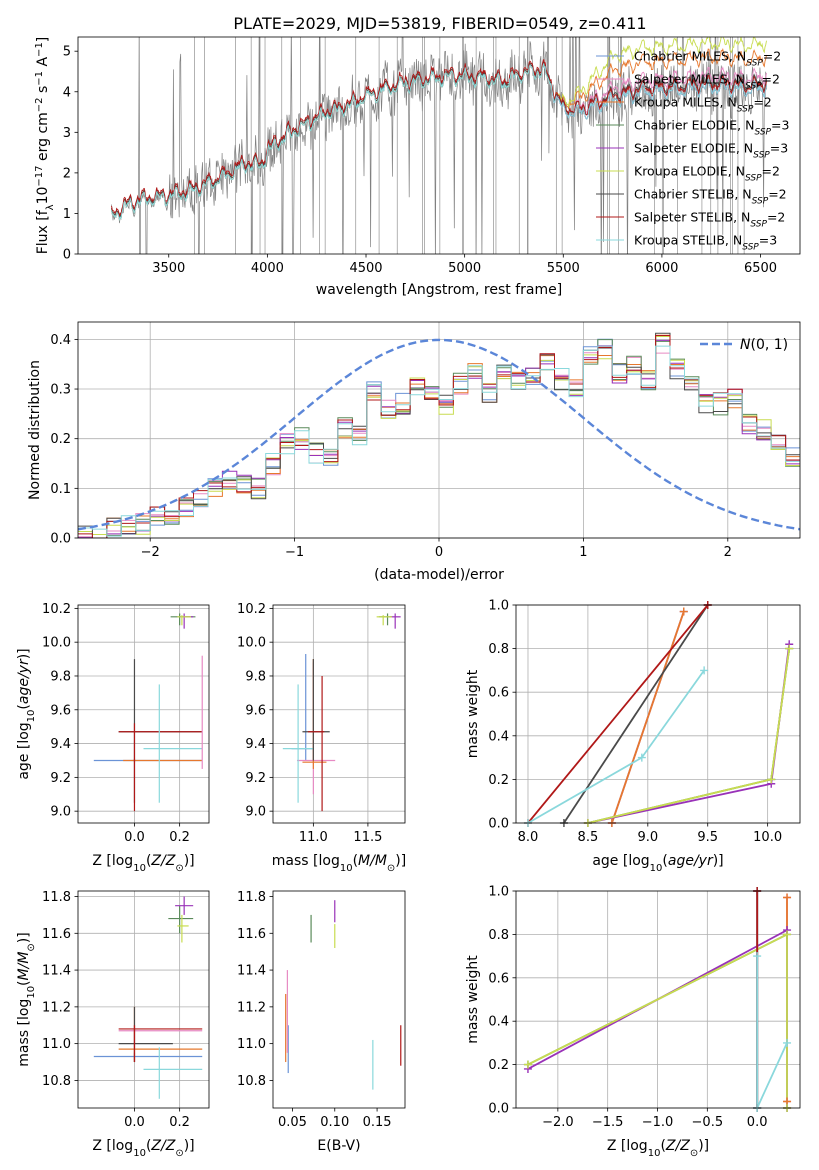 The image size is (819, 1170). I want to click on x-tick-label: 0.15, so click(377, 1122).